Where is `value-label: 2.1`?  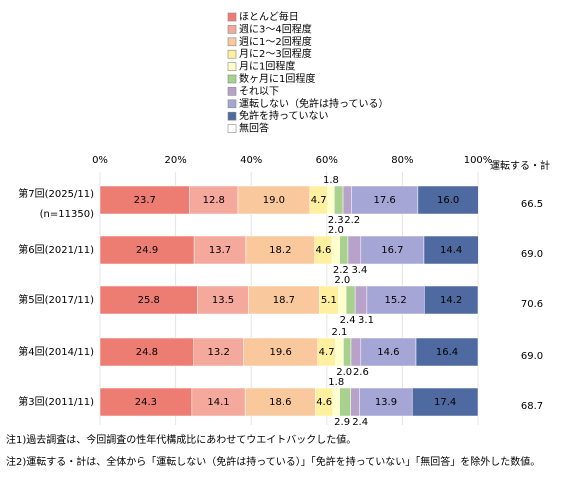 value-label: 2.1 is located at coordinates (340, 332).